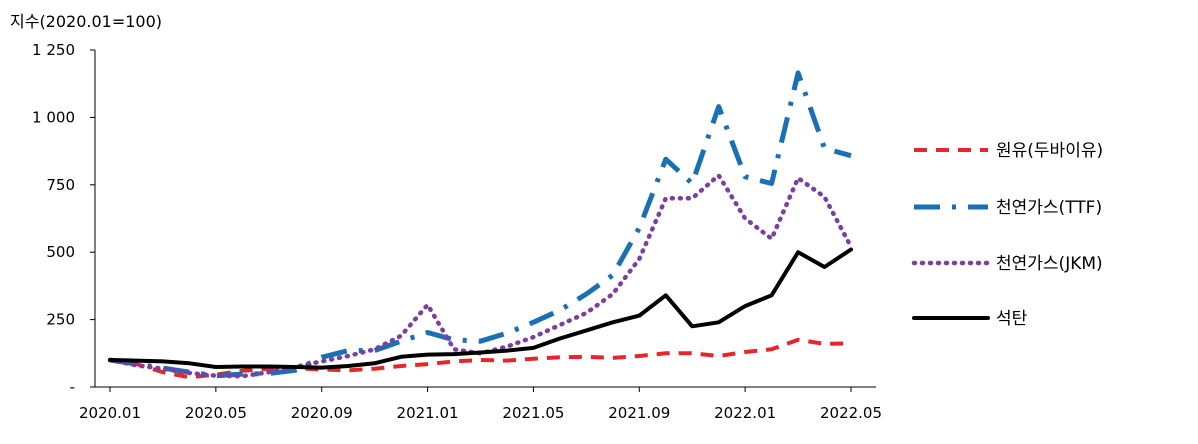 The width and height of the screenshot is (1198, 444). I want to click on y-tick-label: -, so click(72, 387).